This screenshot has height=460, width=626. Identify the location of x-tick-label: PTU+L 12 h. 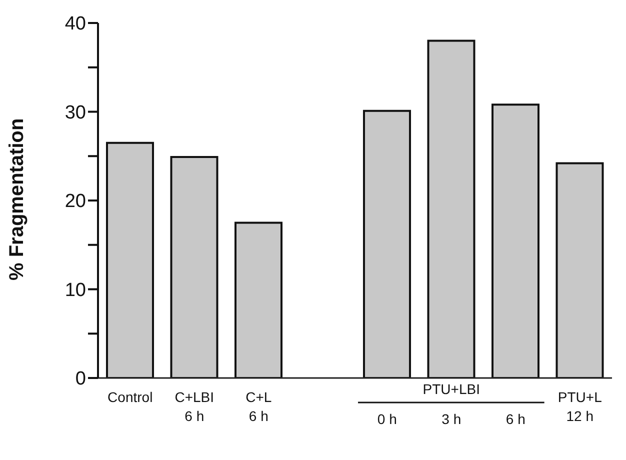
(580, 406).